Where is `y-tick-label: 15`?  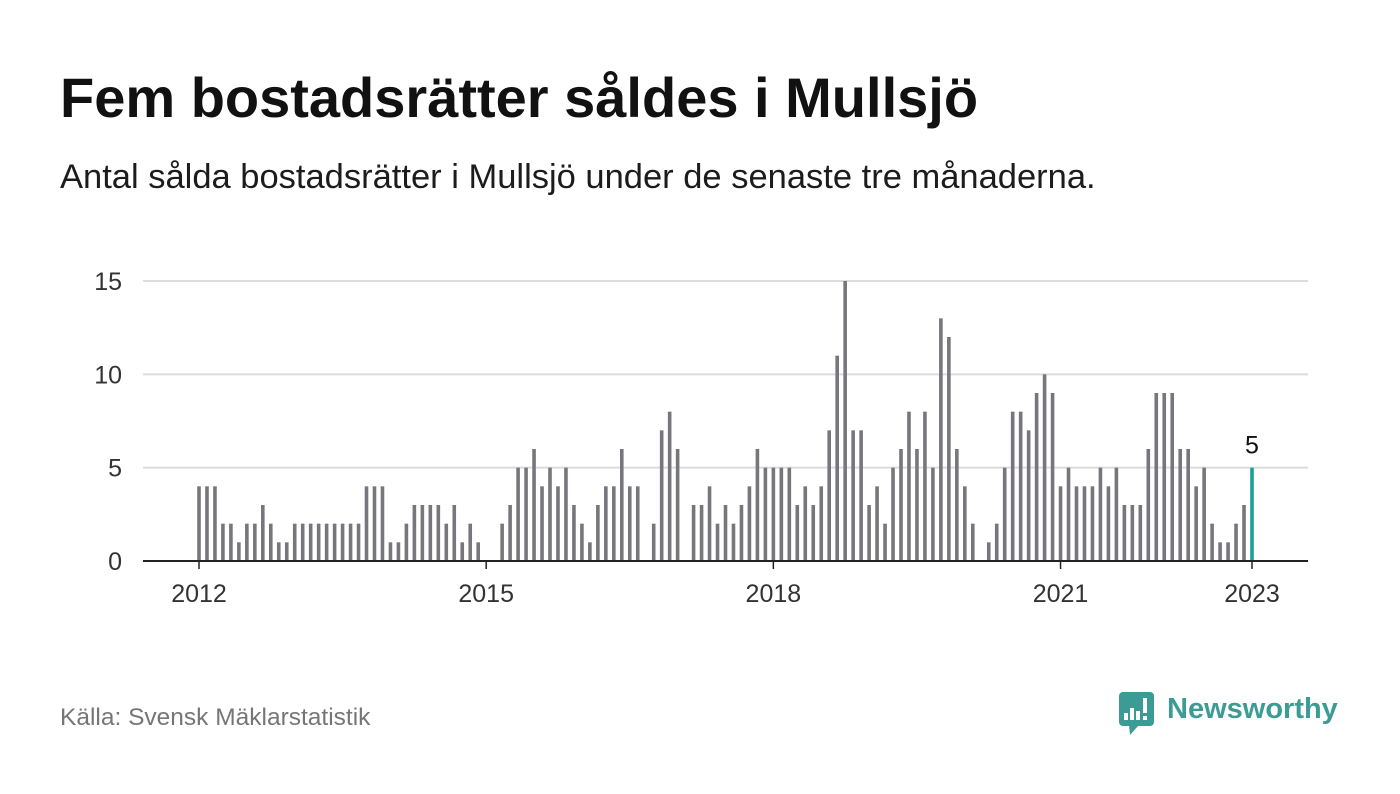 y-tick-label: 15 is located at coordinates (108, 282).